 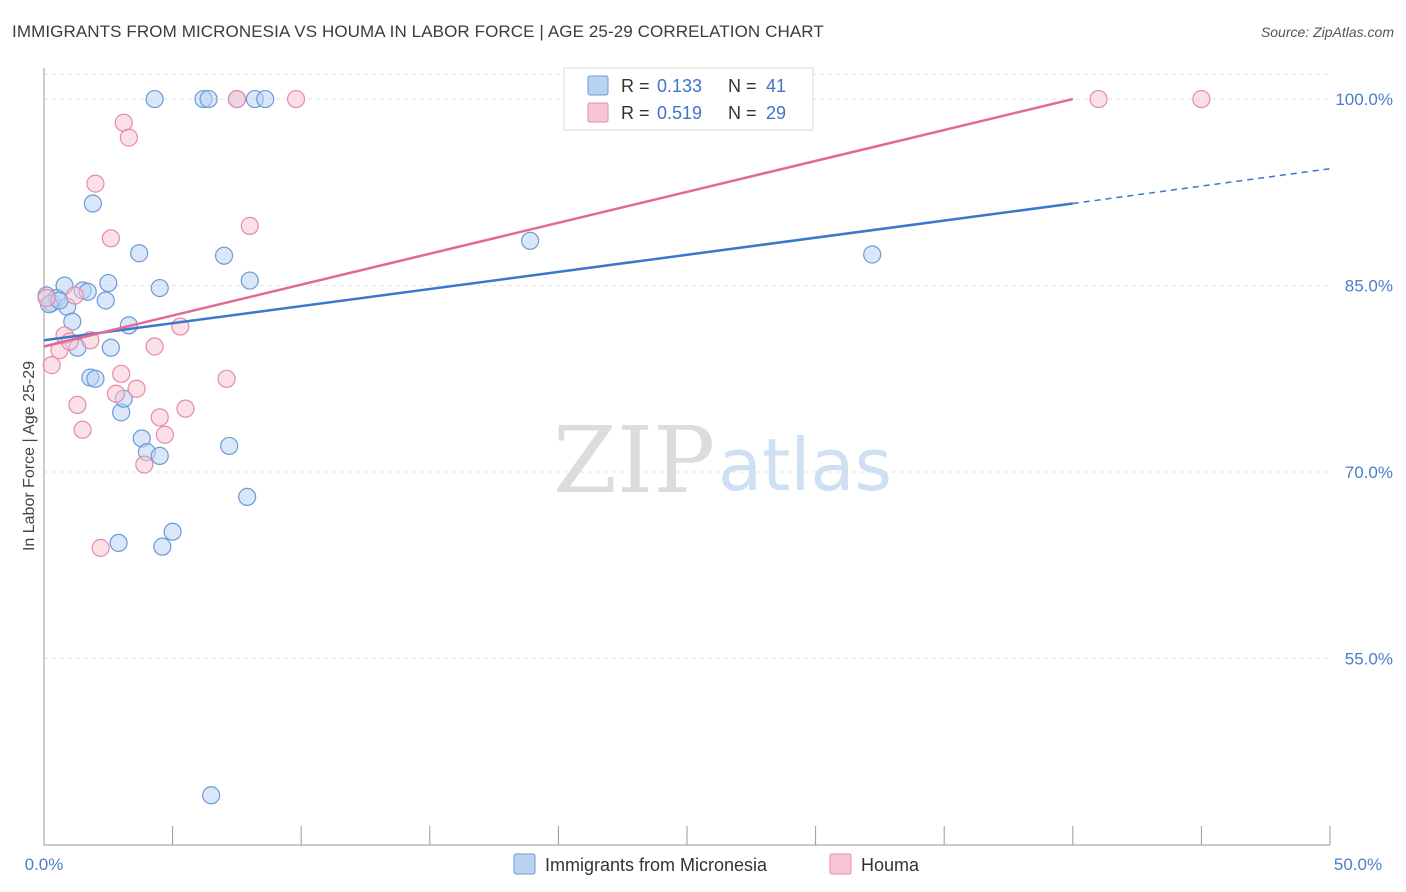 What do you see at coordinates (635, 86) in the screenshot?
I see `legend-r-label-1: R =` at bounding box center [635, 86].